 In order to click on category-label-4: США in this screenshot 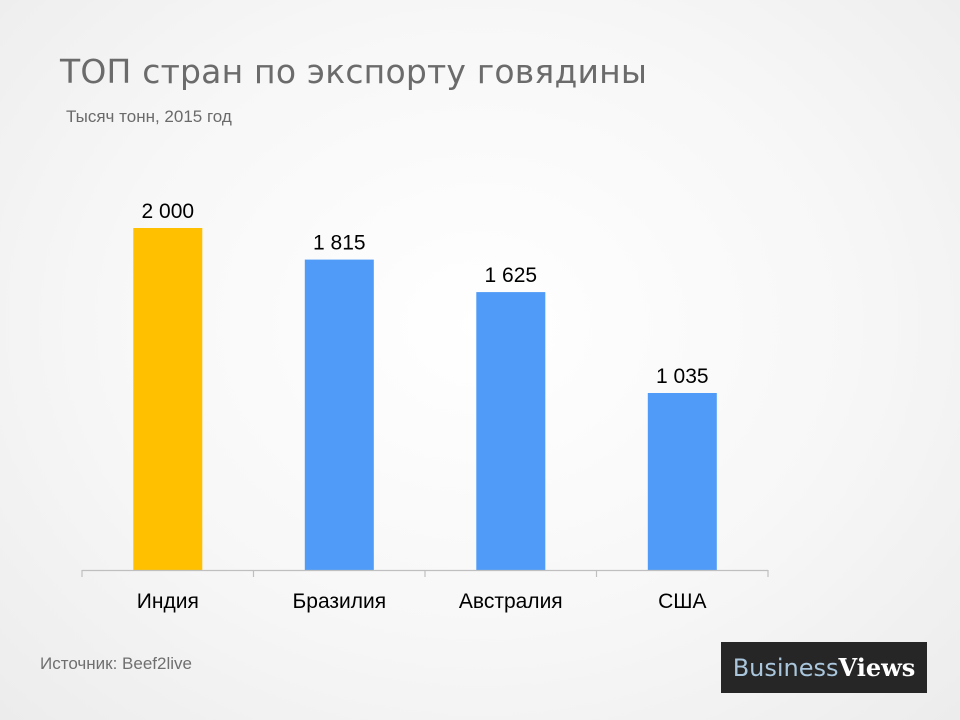, I will do `click(682, 601)`.